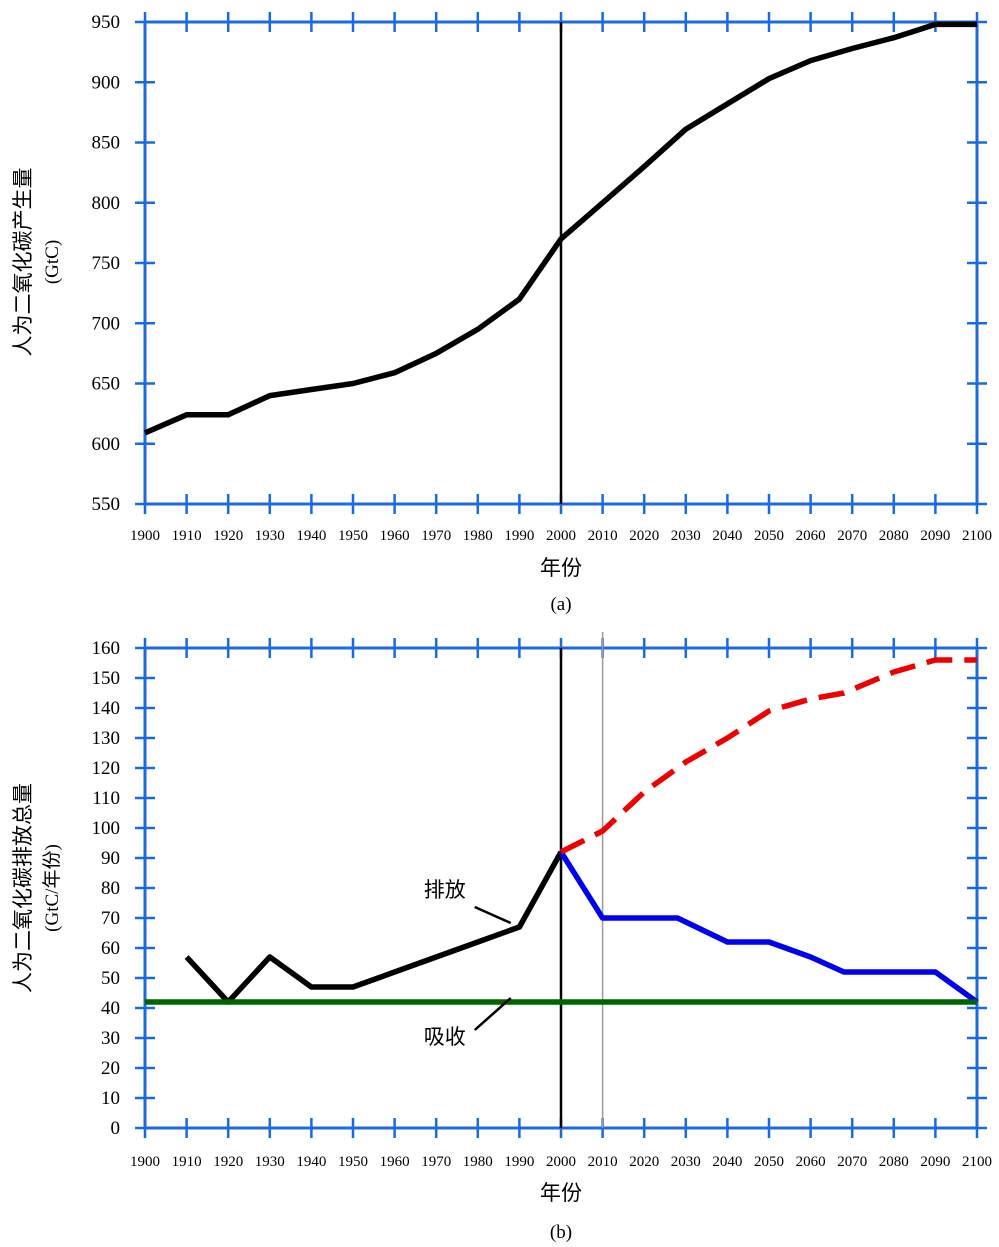 The width and height of the screenshot is (999, 1247). I want to click on y-tick-label: 600, so click(106, 444).